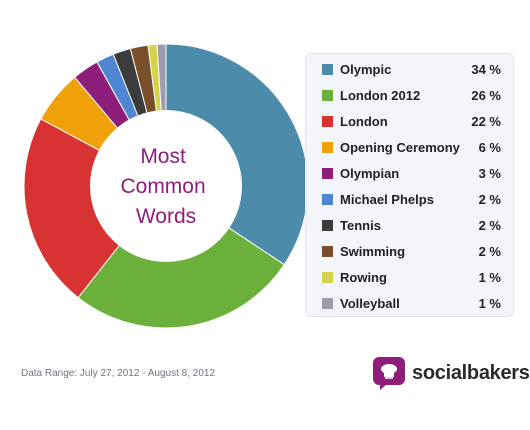 This screenshot has height=430, width=530. I want to click on center-label-line: Words, so click(166, 216).